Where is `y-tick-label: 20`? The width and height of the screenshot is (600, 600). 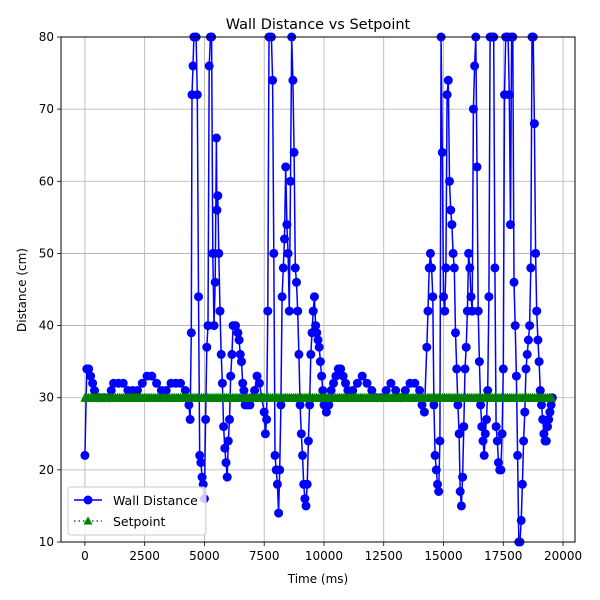
y-tick-label: 20 is located at coordinates (46, 470).